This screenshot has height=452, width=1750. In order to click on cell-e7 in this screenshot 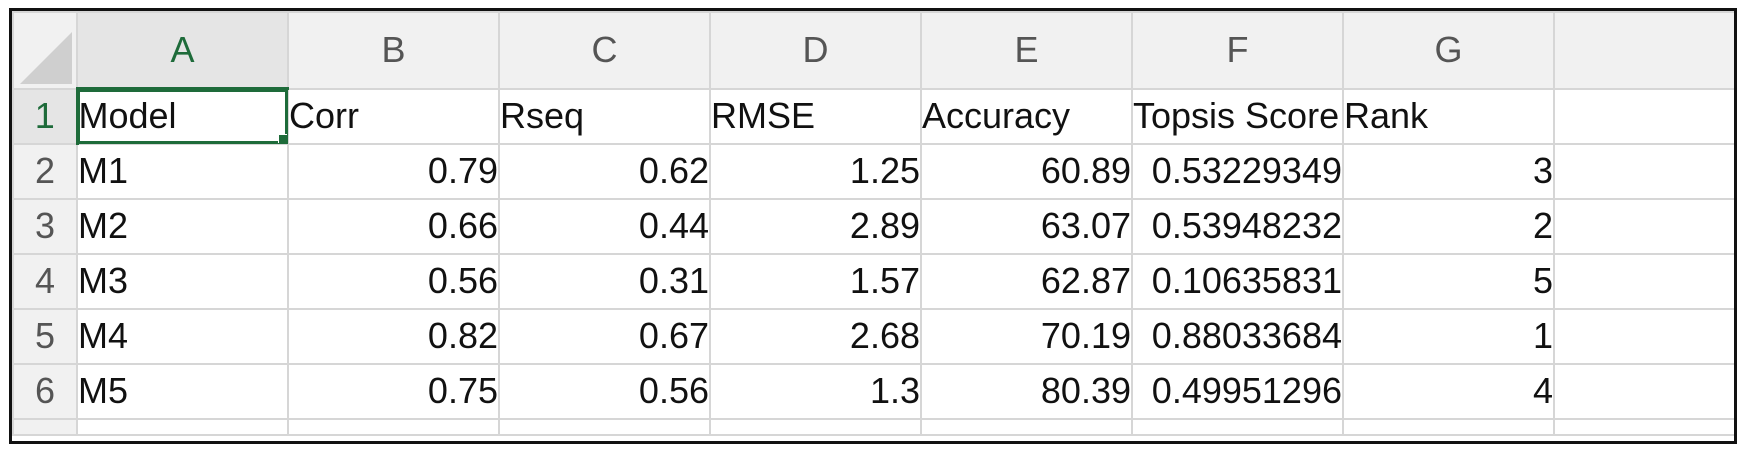, I will do `click(1026, 426)`.